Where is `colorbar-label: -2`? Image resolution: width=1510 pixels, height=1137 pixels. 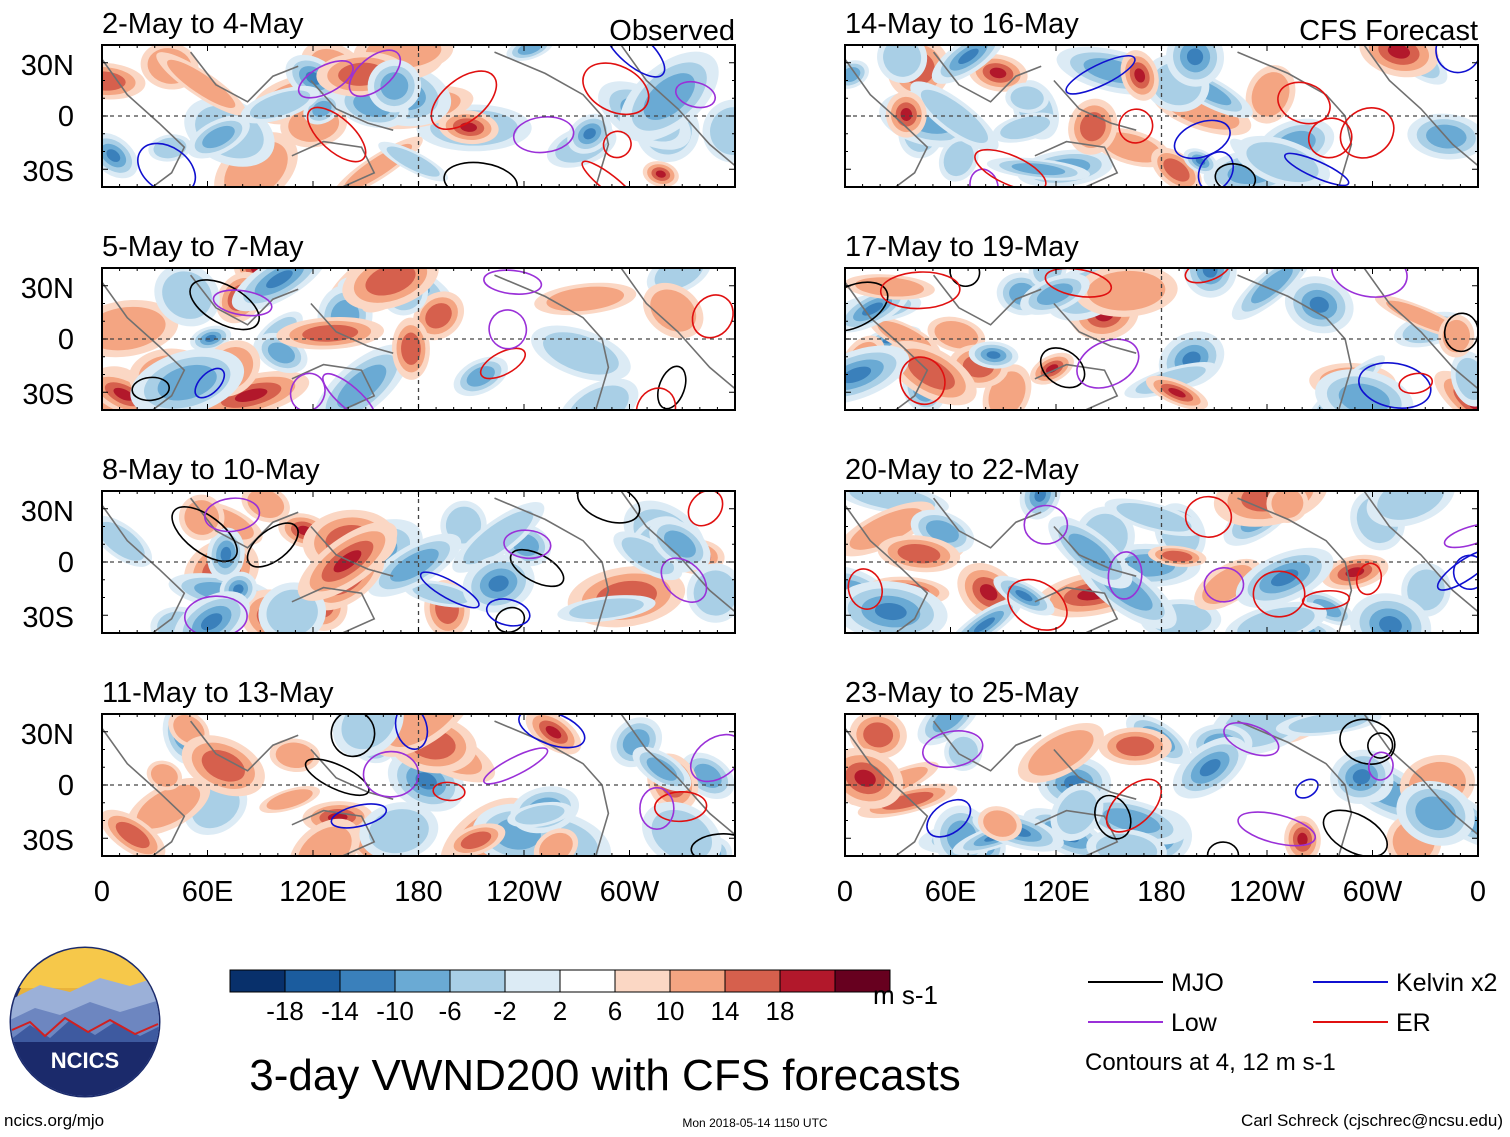 colorbar-label: -2 is located at coordinates (504, 1011).